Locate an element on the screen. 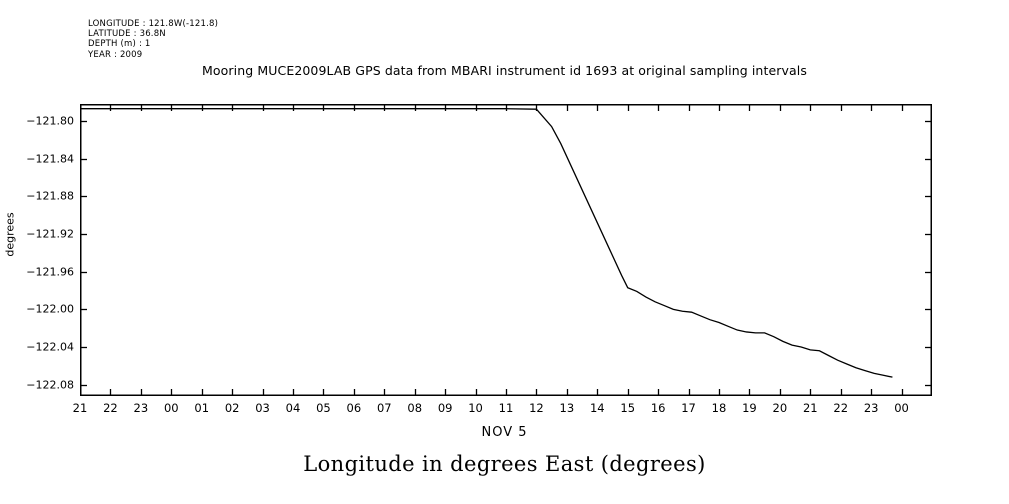 Image resolution: width=1009 pixels, height=504 pixels. x-axis-tick-label: 20 is located at coordinates (780, 408).